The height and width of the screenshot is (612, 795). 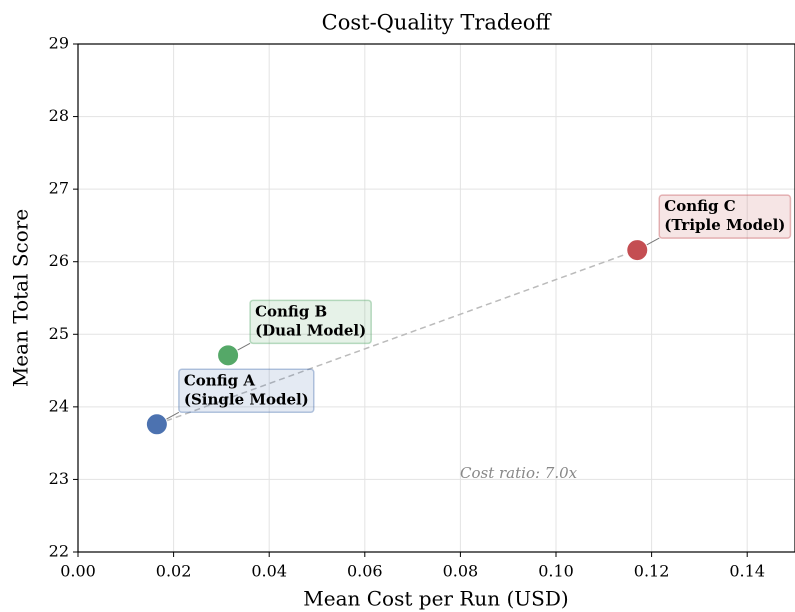 I want to click on x-tick-label: 0.00, so click(x=78, y=571).